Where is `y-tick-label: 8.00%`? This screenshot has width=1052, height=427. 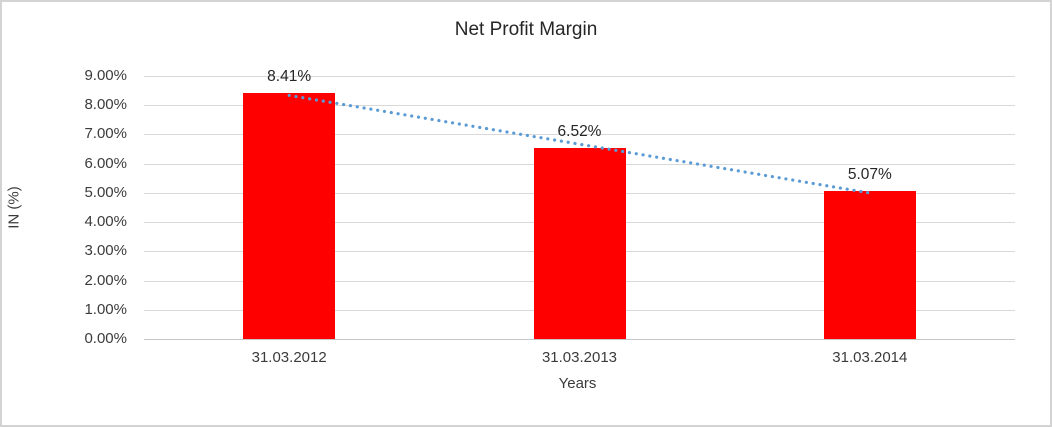
y-tick-label: 8.00% is located at coordinates (105, 105).